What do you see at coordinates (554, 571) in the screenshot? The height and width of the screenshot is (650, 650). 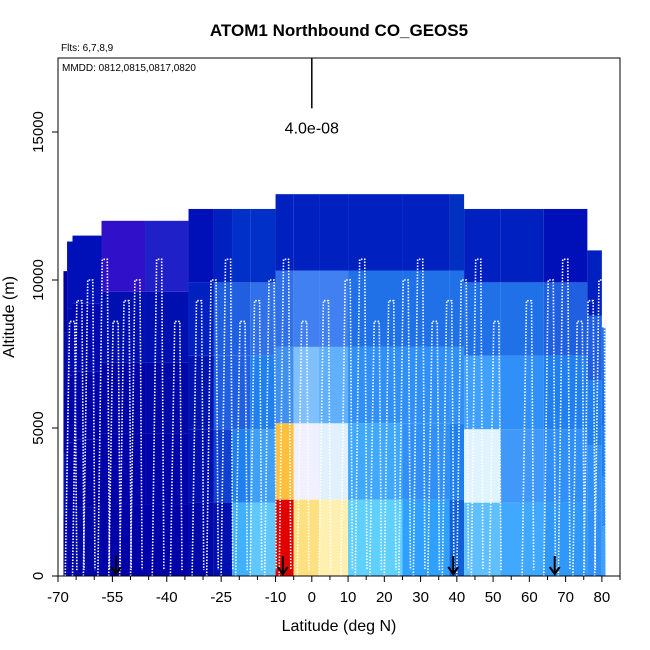 I see `arrow-marker-head` at bounding box center [554, 571].